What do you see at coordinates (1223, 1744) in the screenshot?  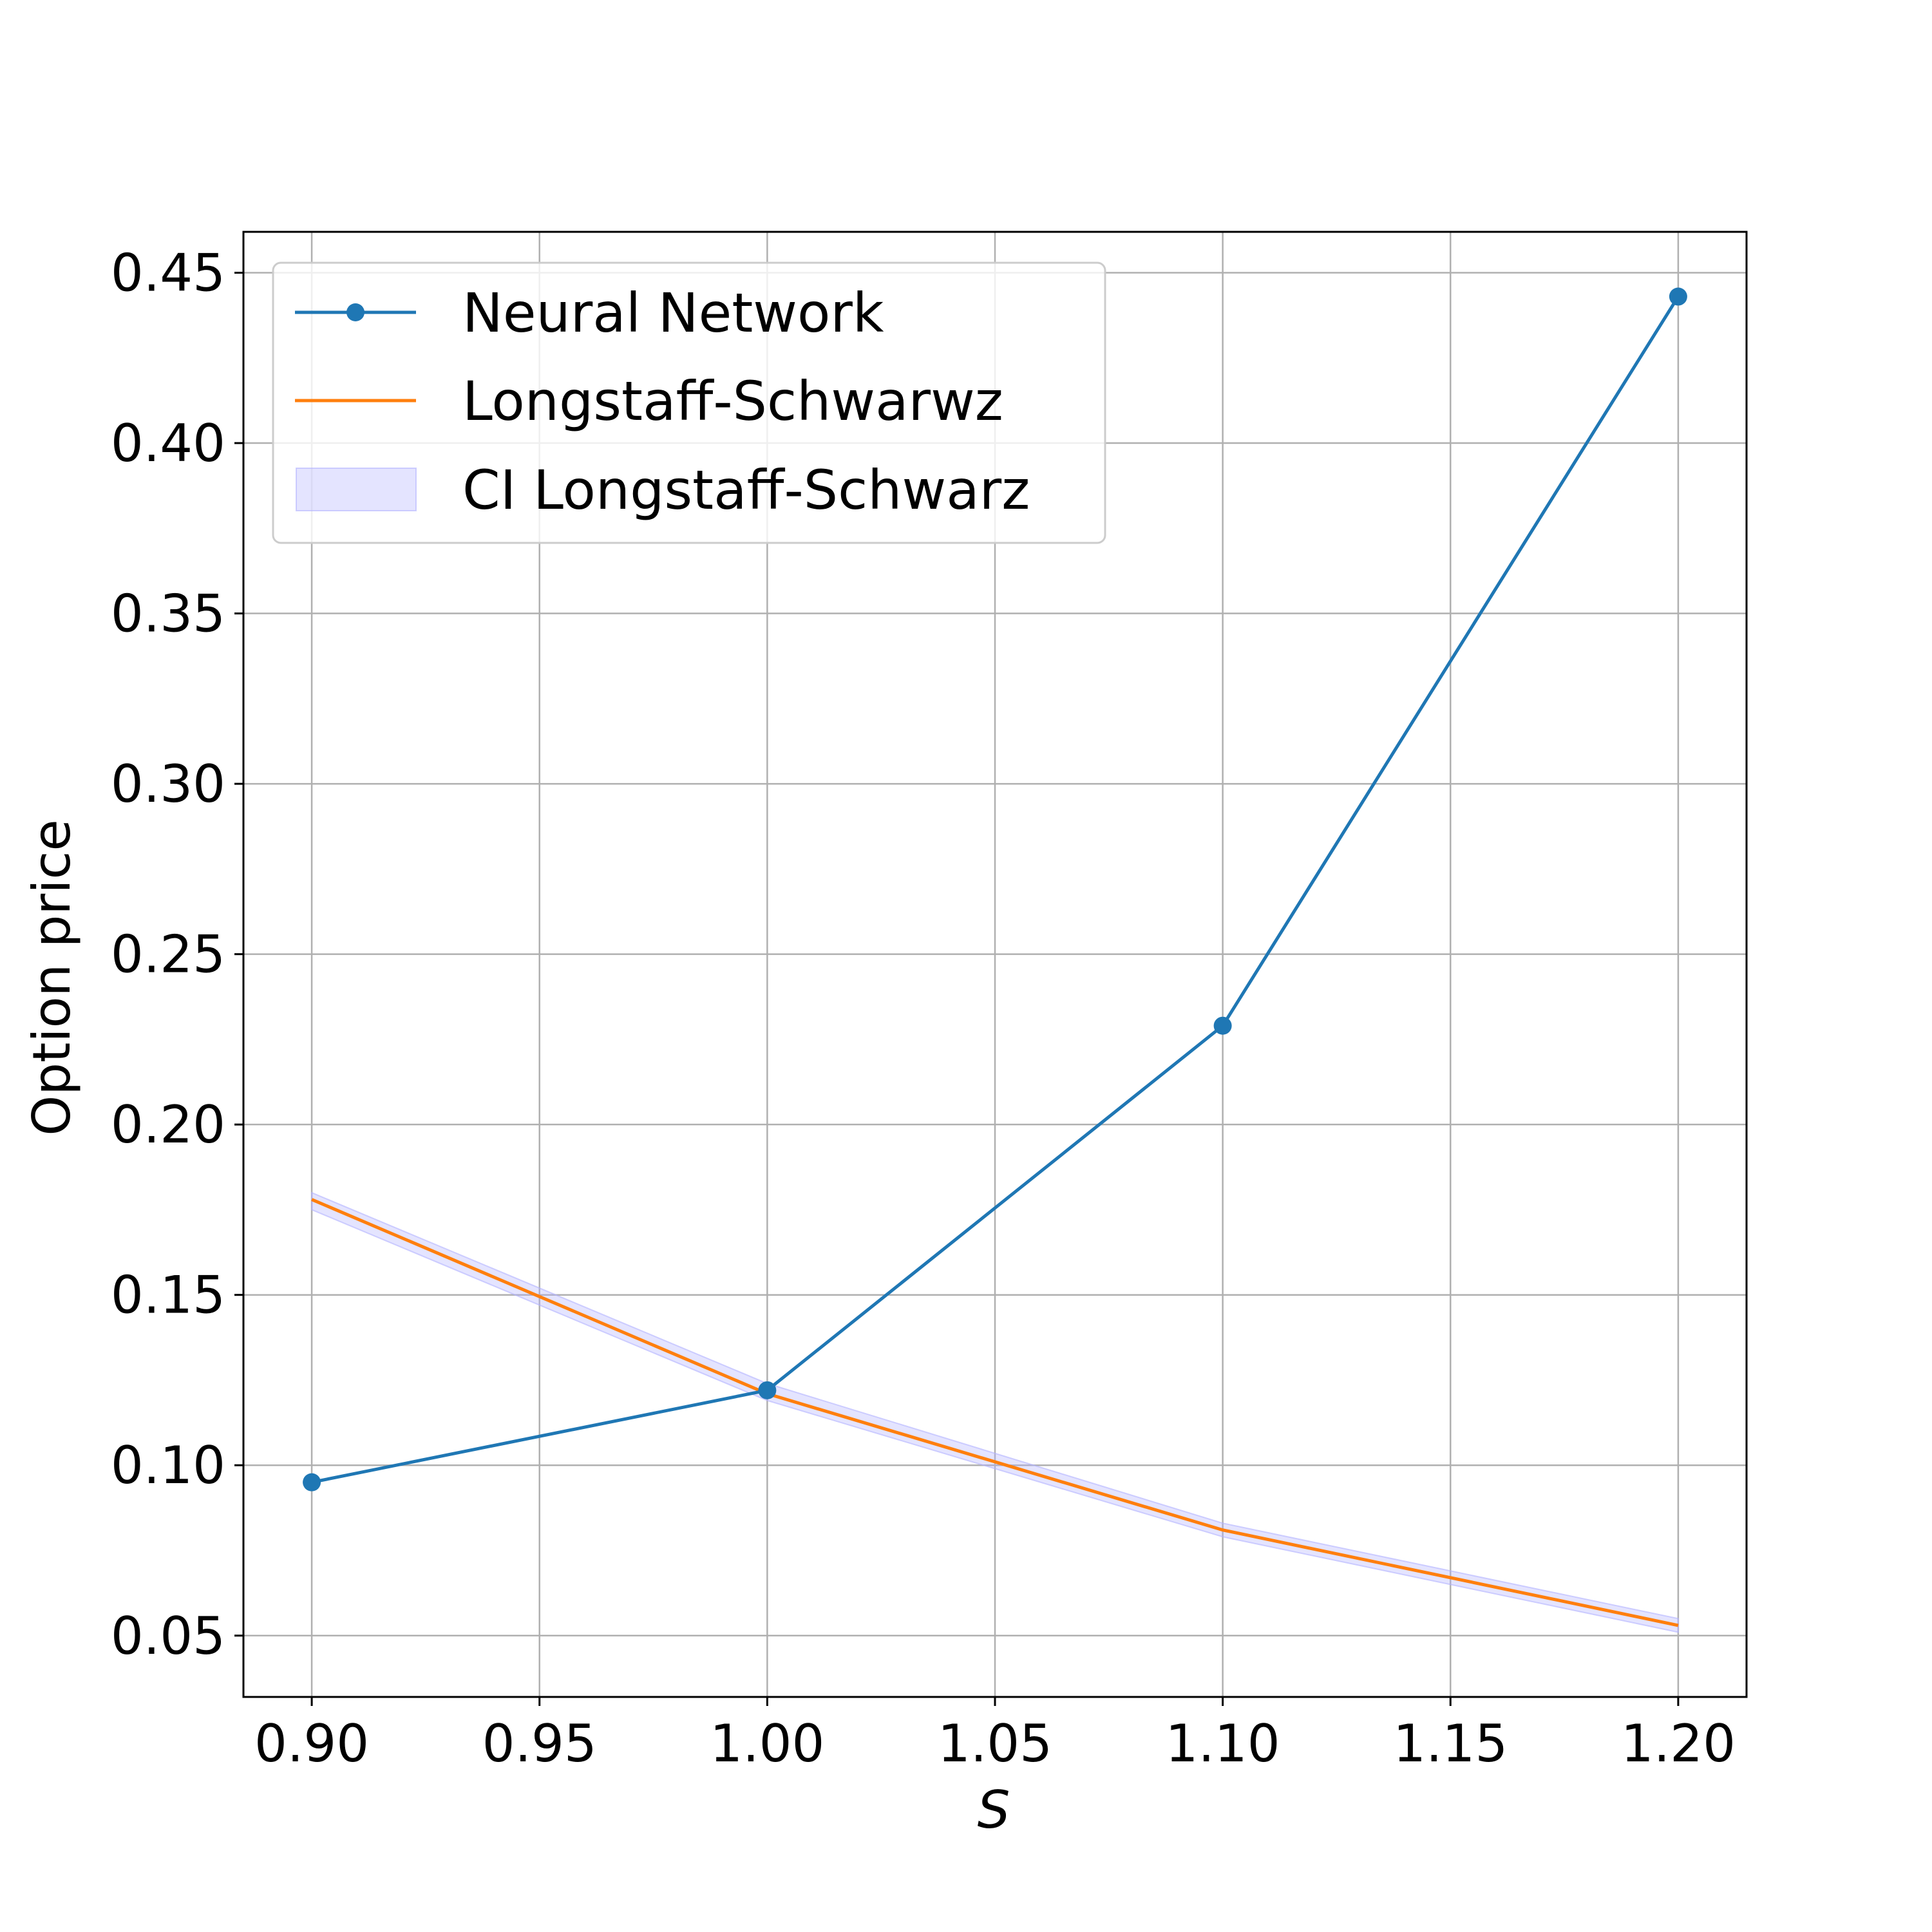 I see `x-tick-label: 1.10` at bounding box center [1223, 1744].